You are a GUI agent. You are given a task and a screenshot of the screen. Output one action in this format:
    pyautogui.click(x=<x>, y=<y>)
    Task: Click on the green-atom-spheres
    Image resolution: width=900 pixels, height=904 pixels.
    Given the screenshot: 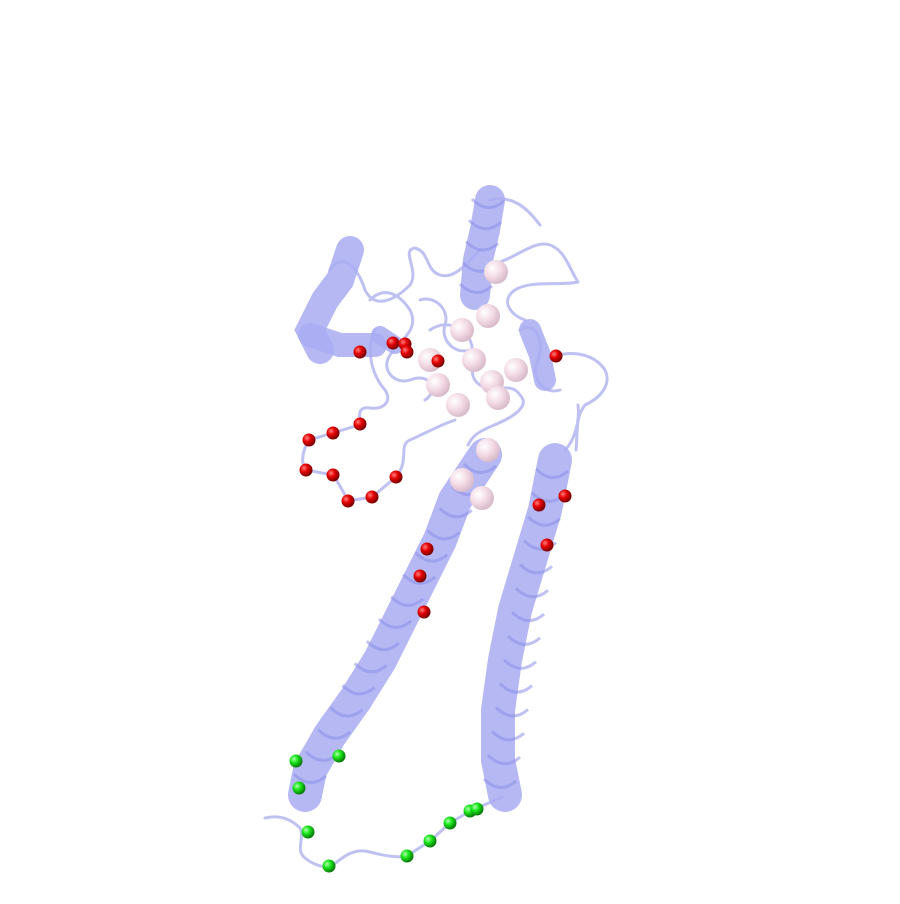 What is the action you would take?
    pyautogui.click(x=386, y=811)
    